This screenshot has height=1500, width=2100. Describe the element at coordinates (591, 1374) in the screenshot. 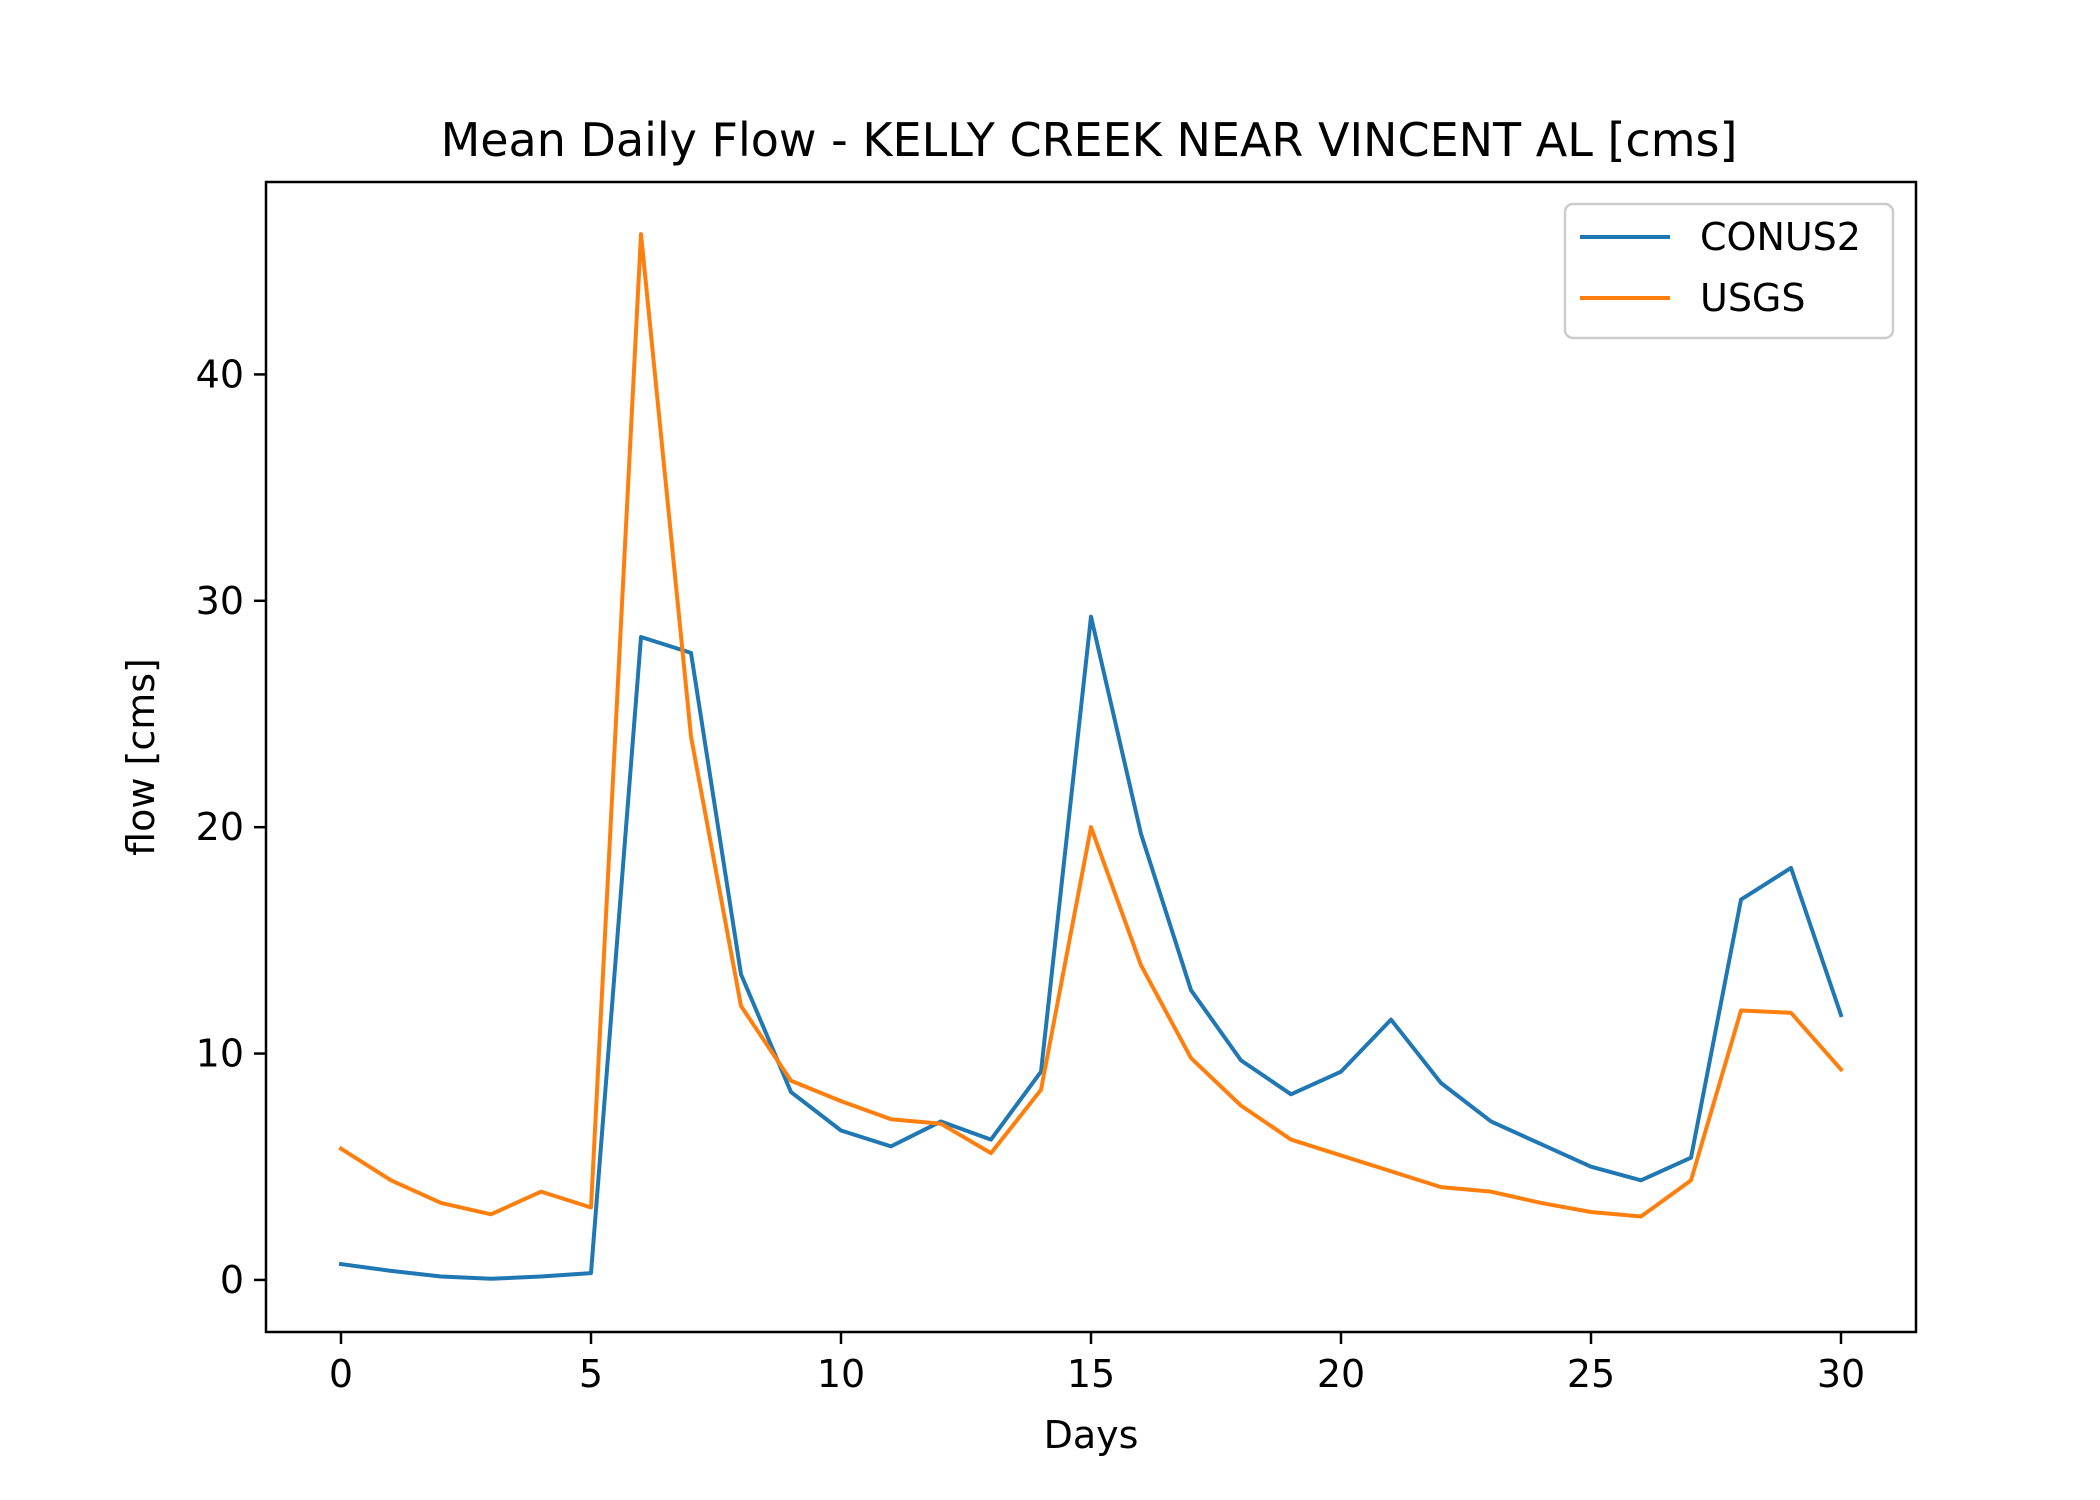

I see `x-tick-label: 5` at that location.